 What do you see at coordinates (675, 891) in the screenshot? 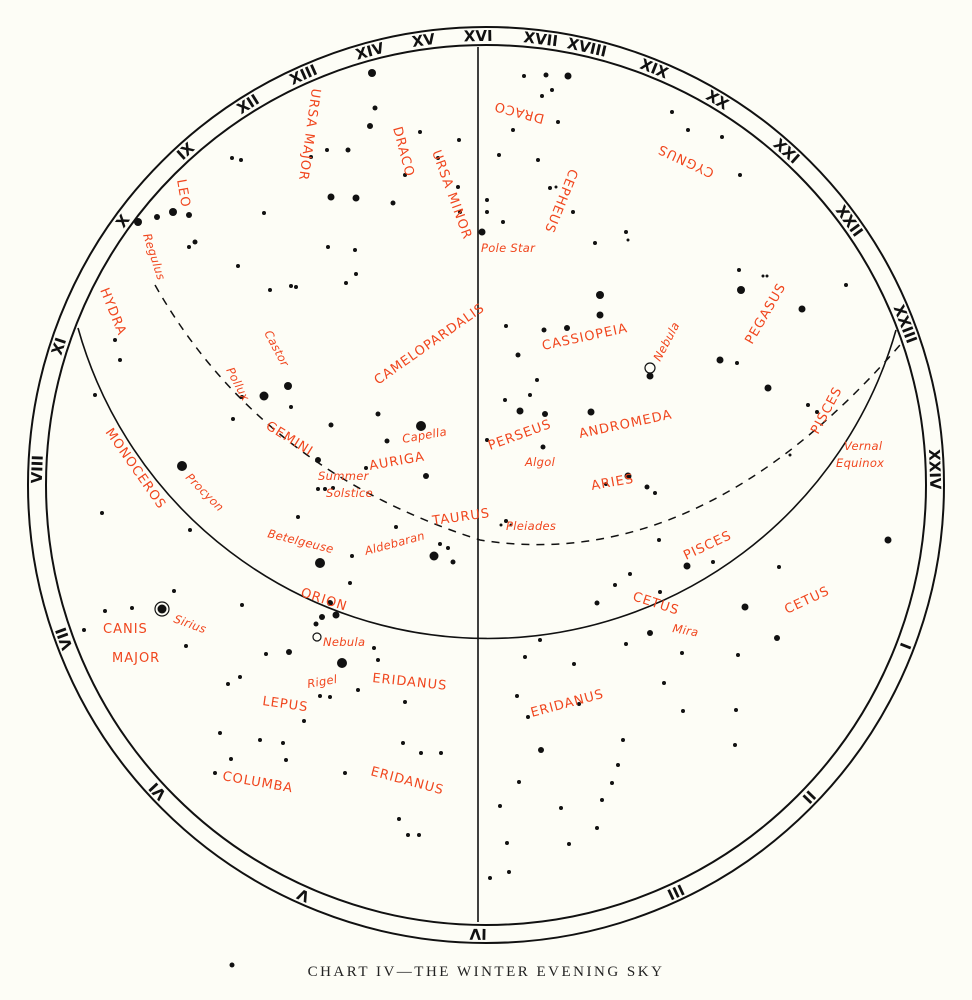
I see `hour-label: III` at bounding box center [675, 891].